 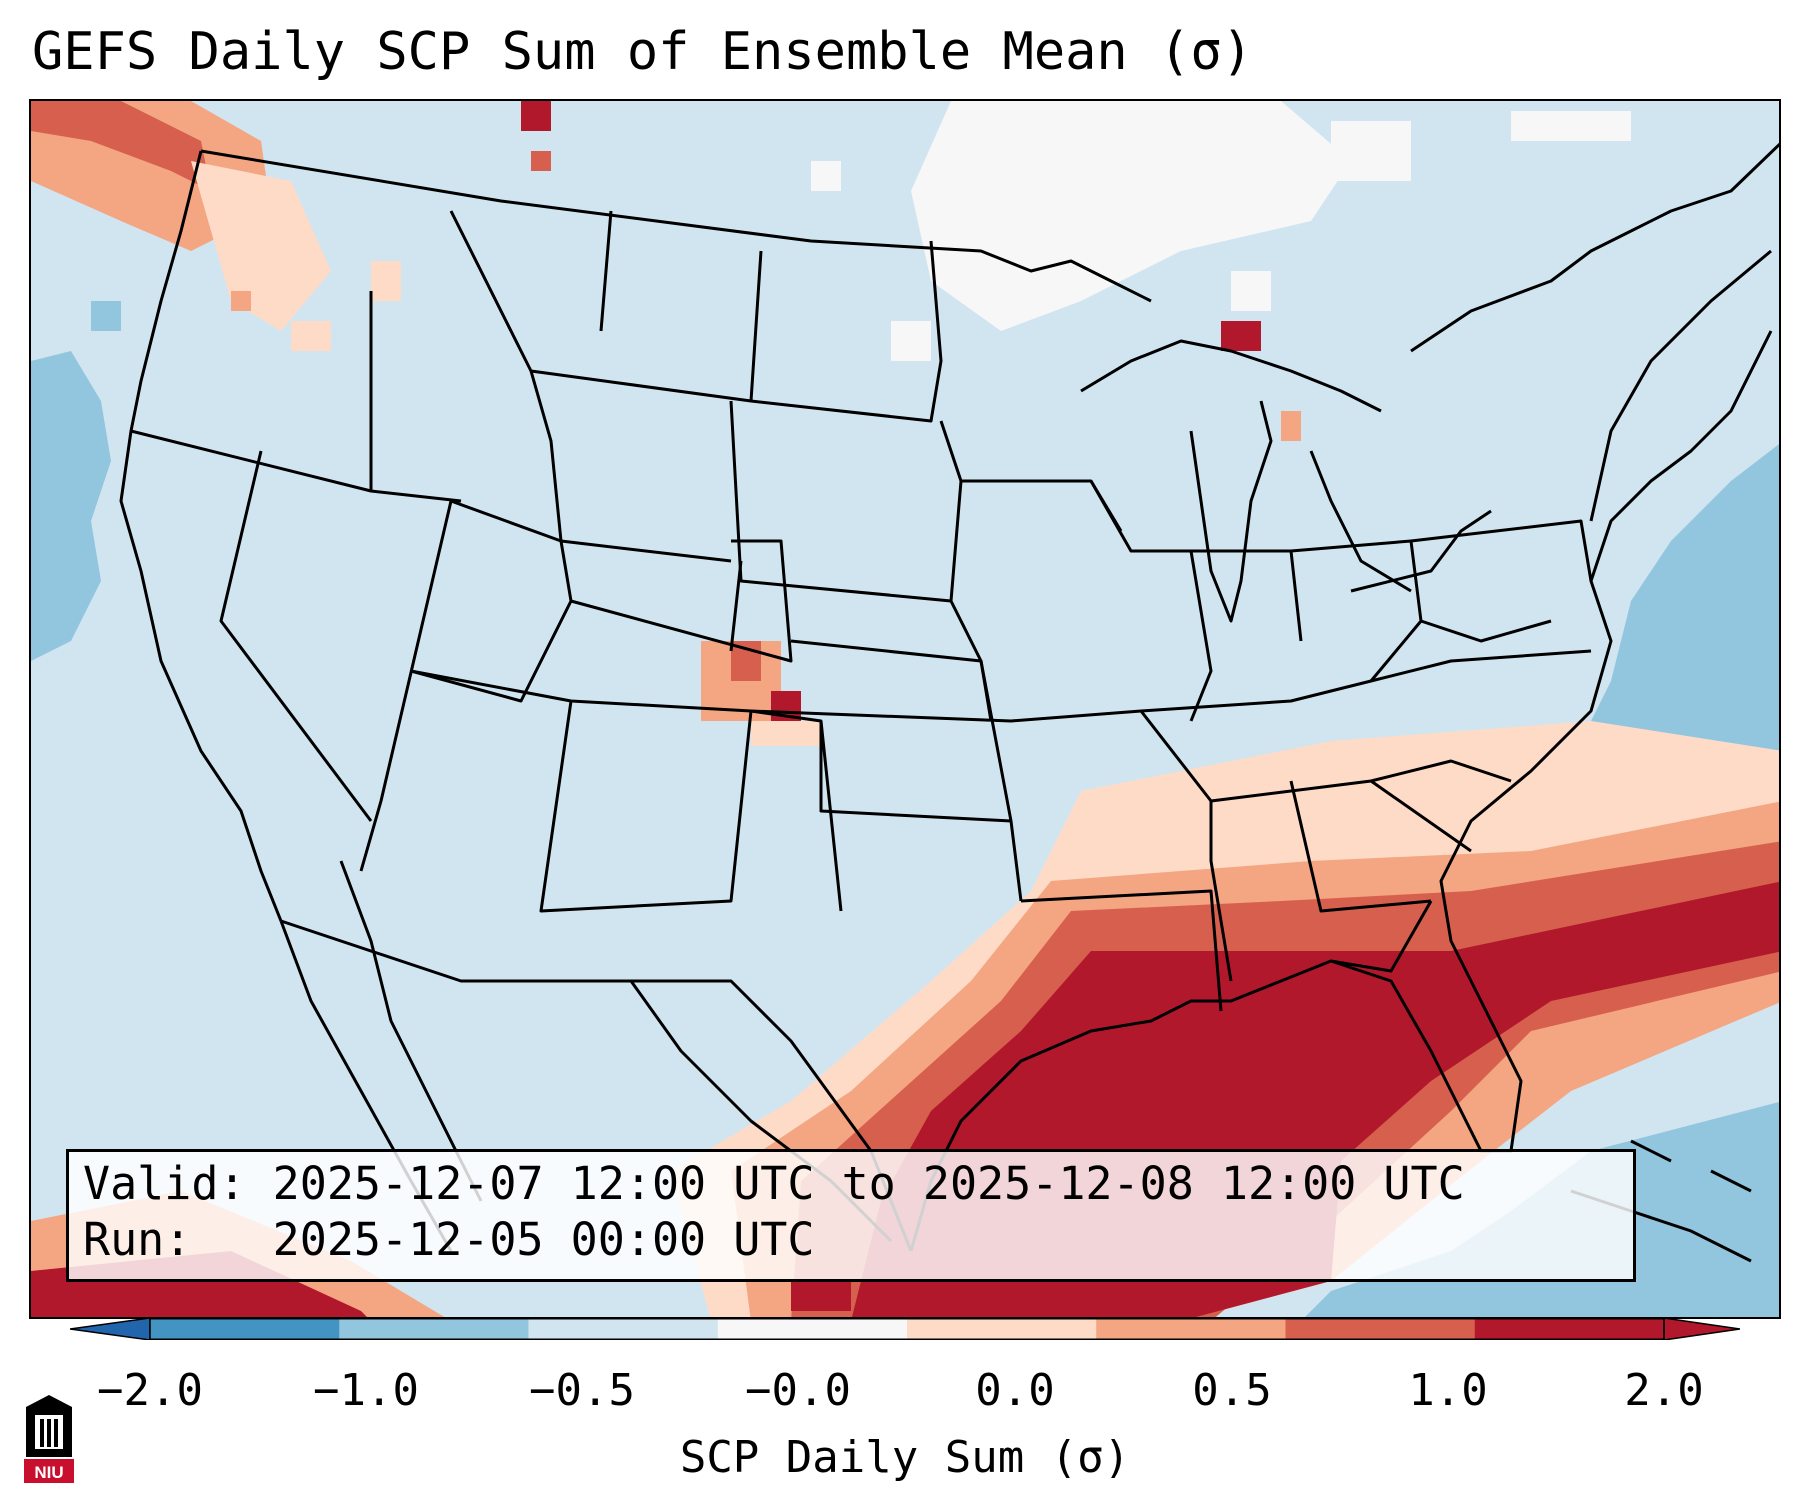 What do you see at coordinates (1001, 533) in the screenshot?
I see `plains-positive` at bounding box center [1001, 533].